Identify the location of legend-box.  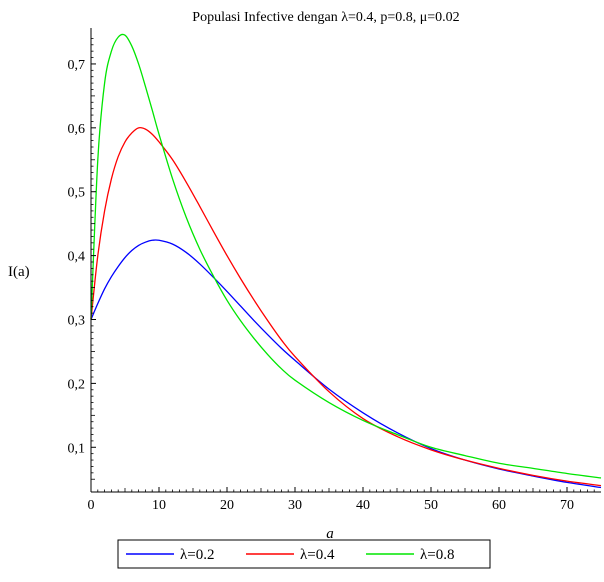
(304, 554).